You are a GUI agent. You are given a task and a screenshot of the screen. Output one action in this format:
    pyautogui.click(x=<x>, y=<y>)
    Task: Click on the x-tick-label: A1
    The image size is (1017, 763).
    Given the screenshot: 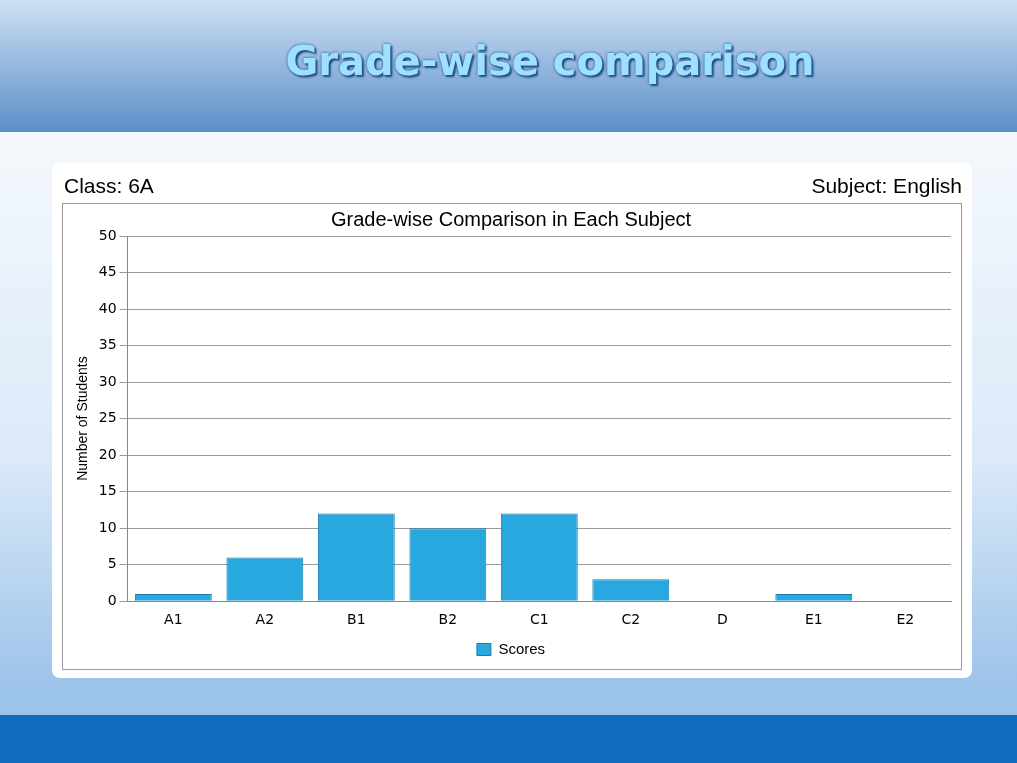 What is the action you would take?
    pyautogui.click(x=173, y=619)
    